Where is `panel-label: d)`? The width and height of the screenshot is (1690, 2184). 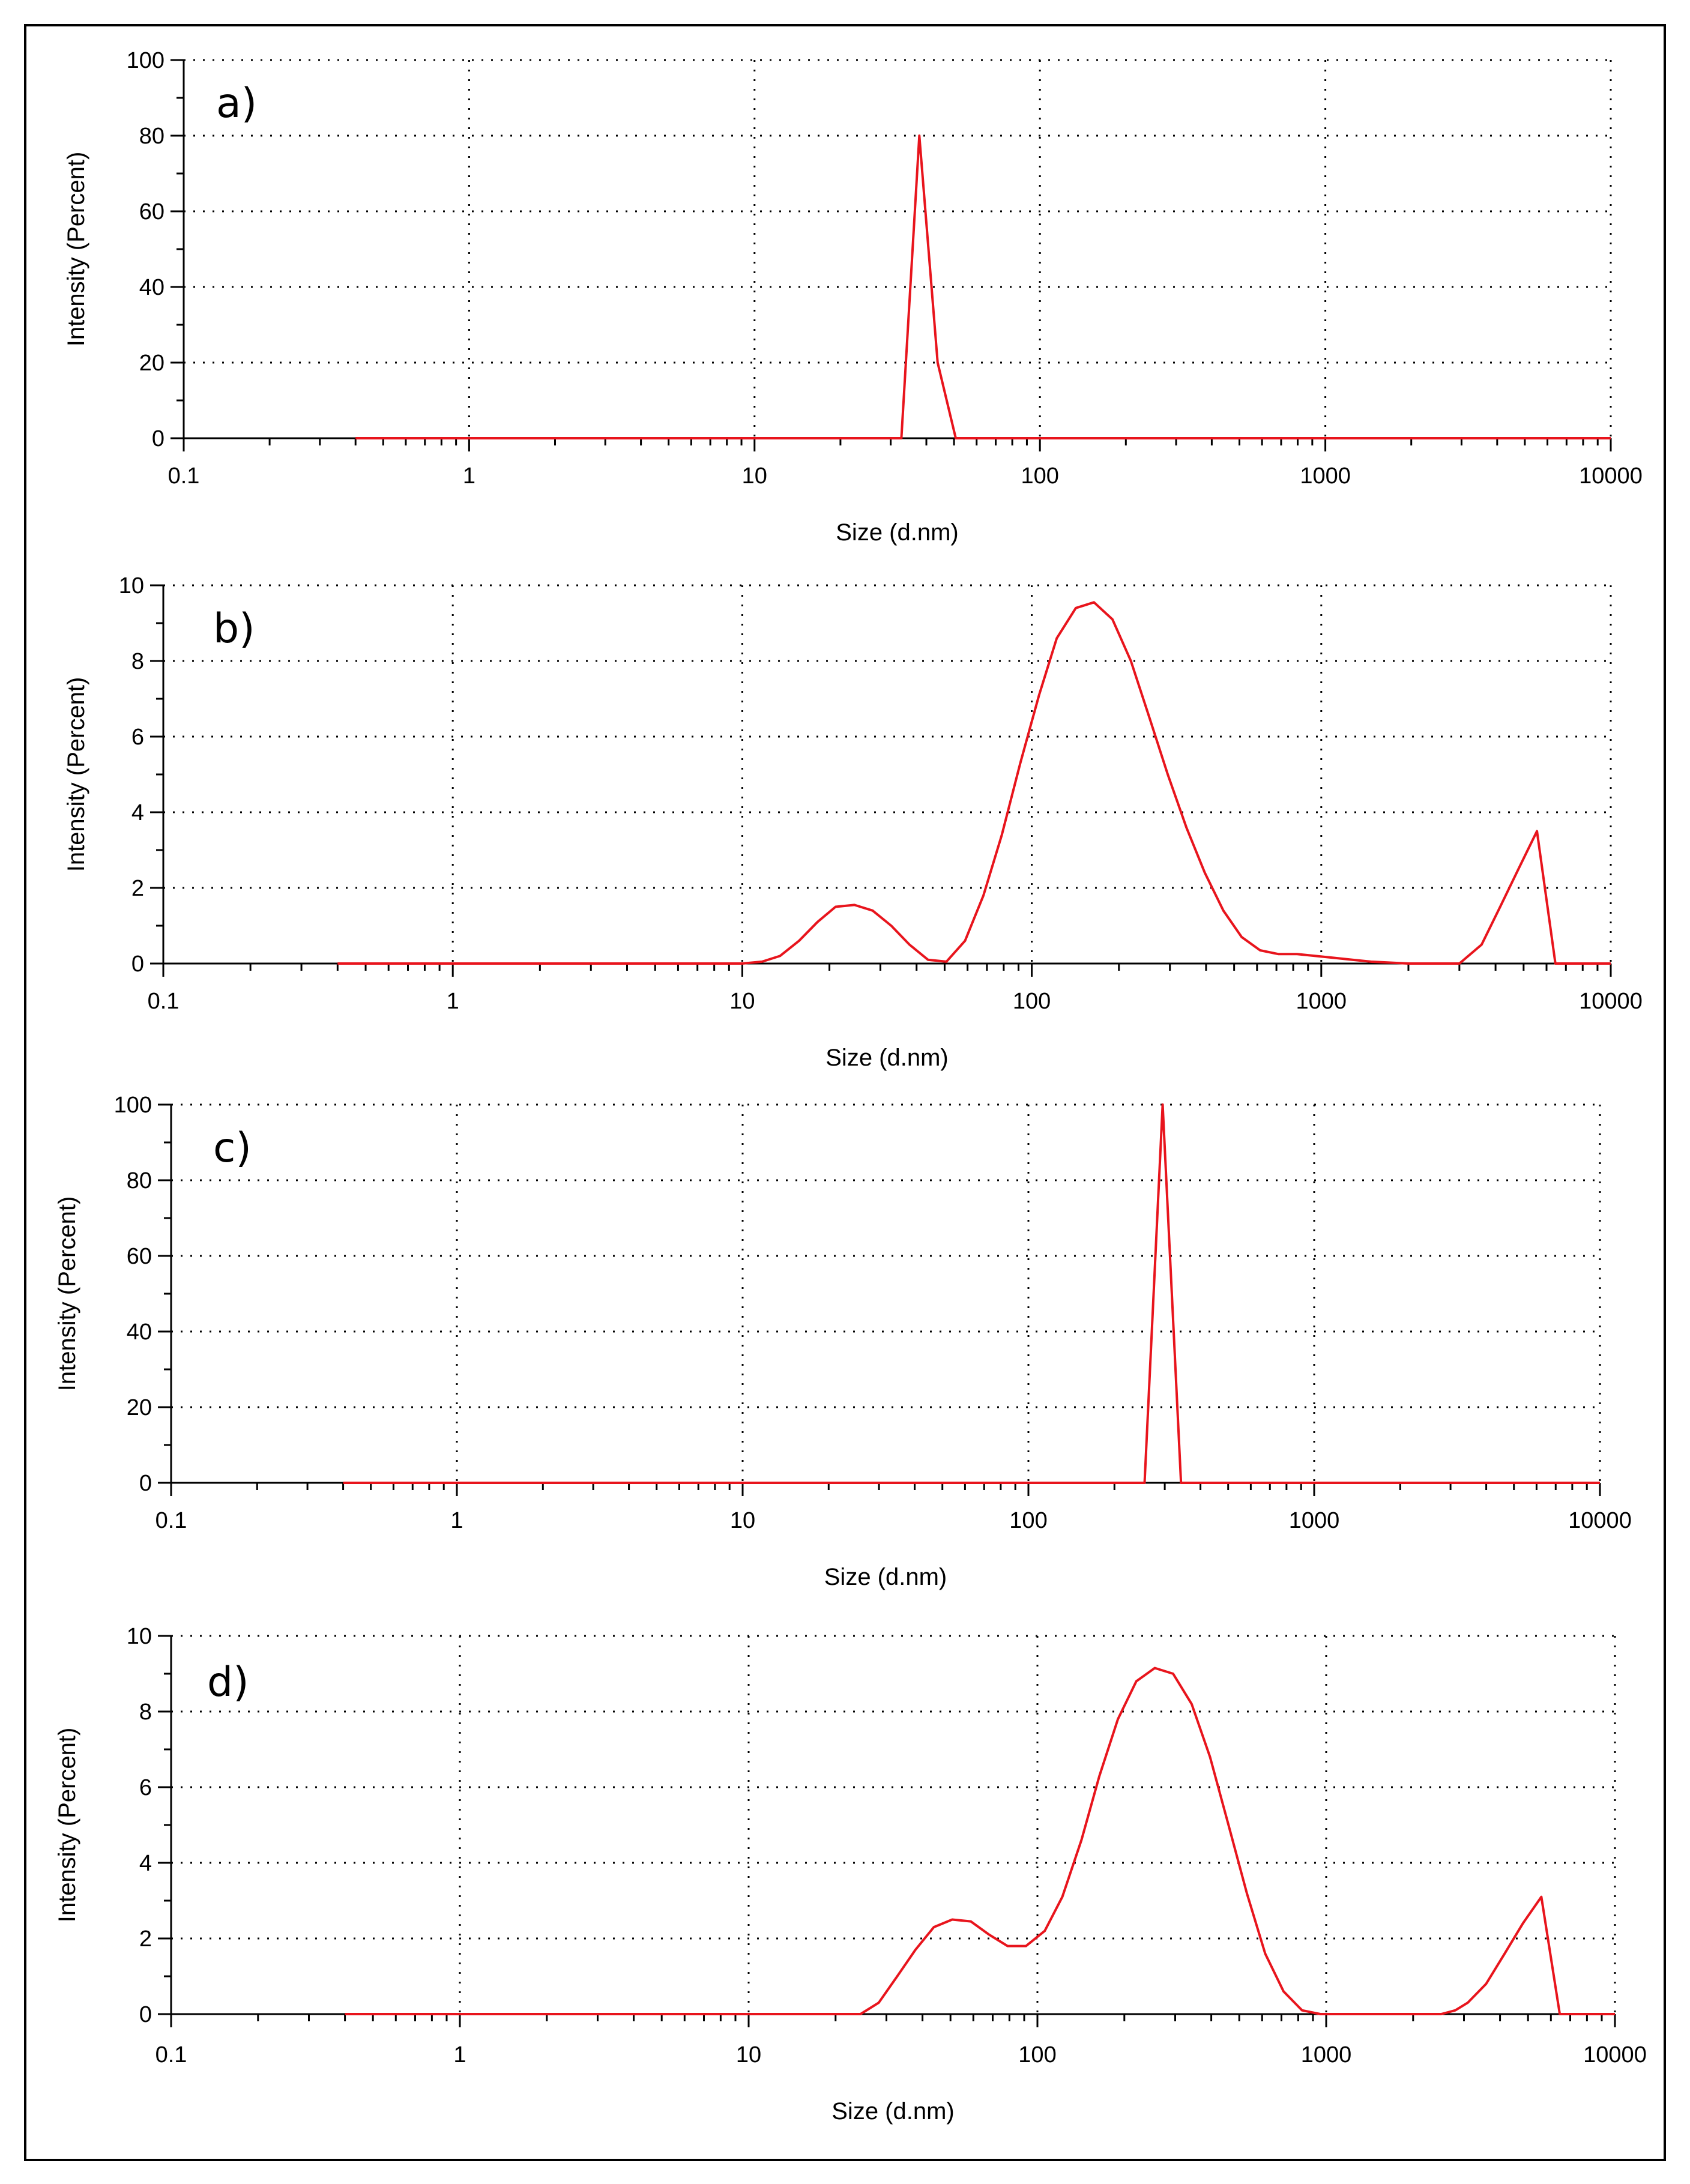
panel-label: d) is located at coordinates (228, 1682).